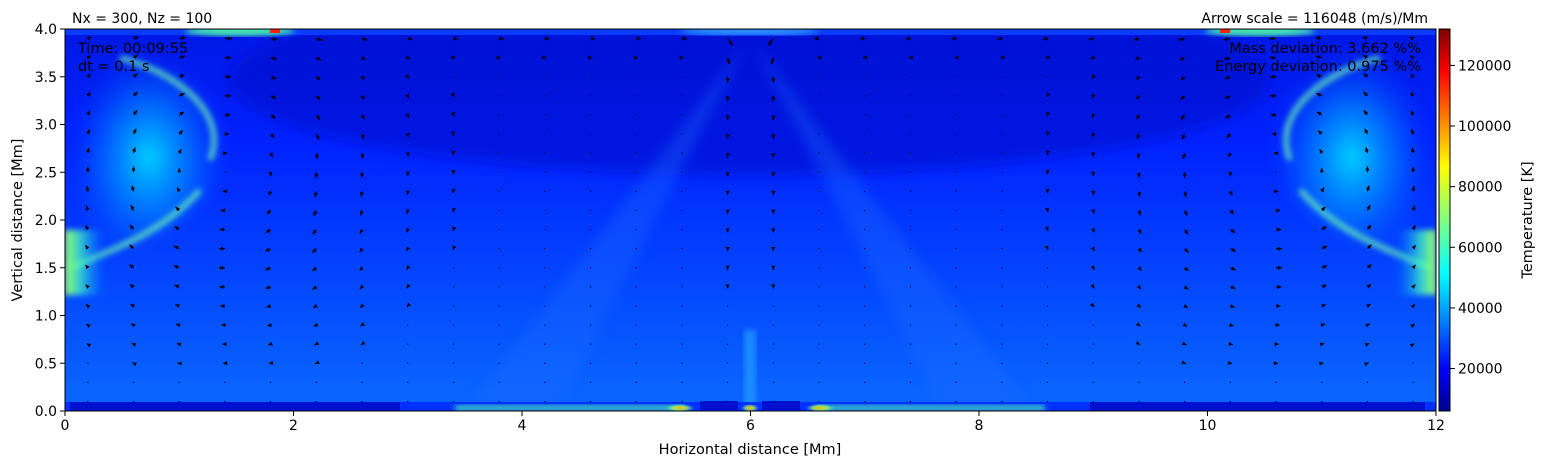 The image size is (1547, 466). What do you see at coordinates (46, 269) in the screenshot?
I see `y-tick-label: 1.5` at bounding box center [46, 269].